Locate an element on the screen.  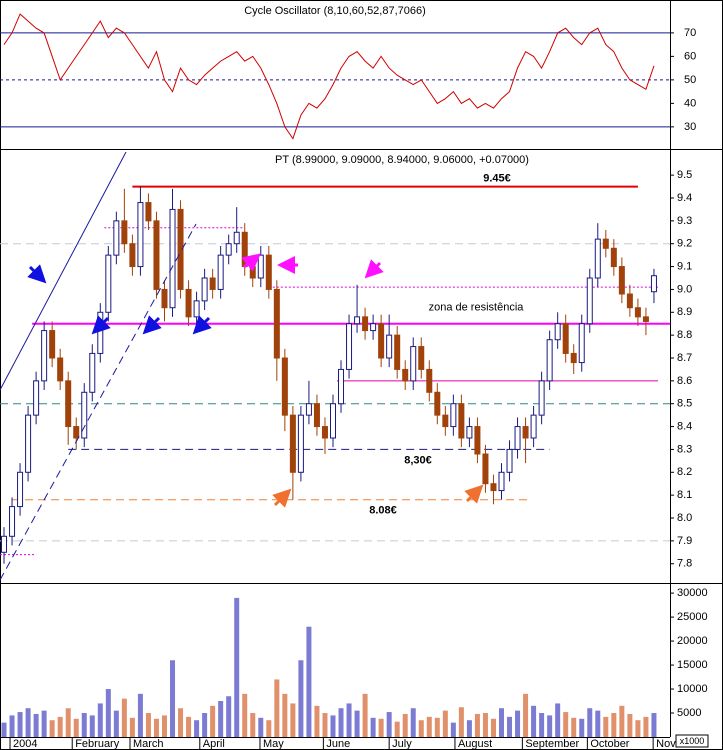
y-tick-label: 8.6 is located at coordinates (684, 381).